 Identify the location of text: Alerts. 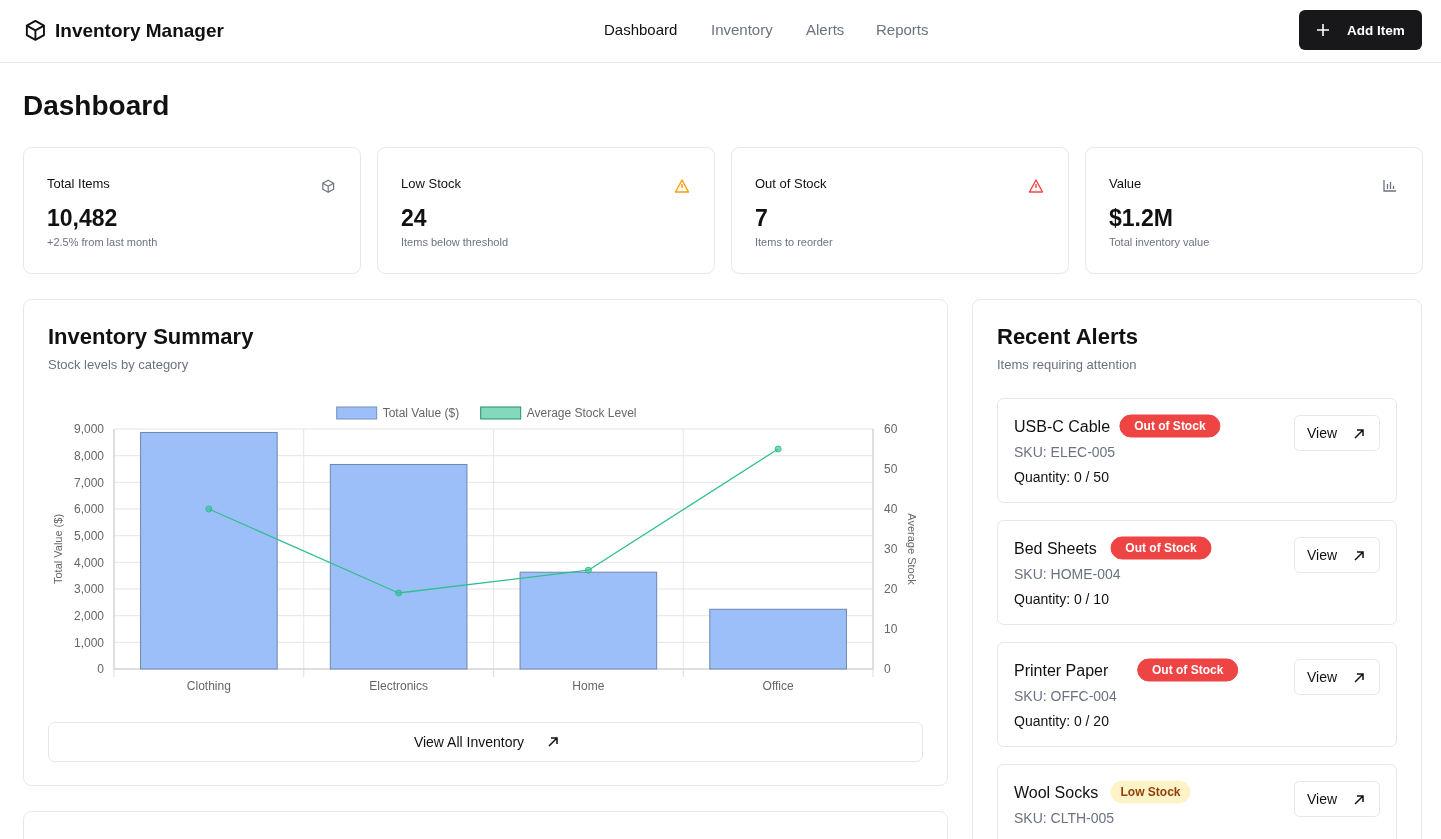
(825, 29).